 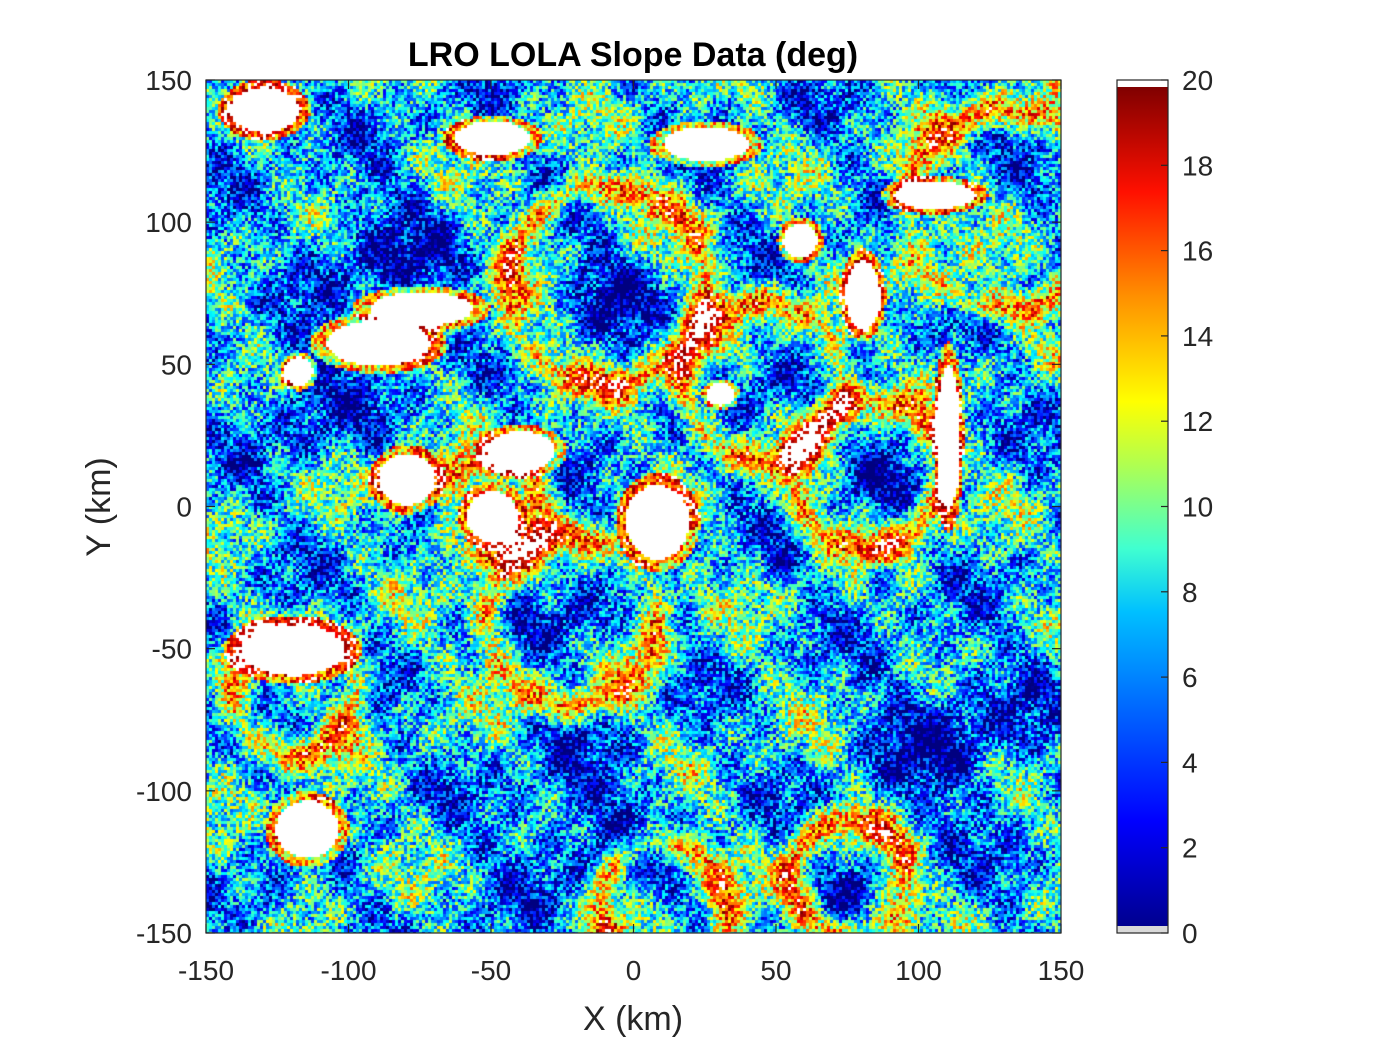 What do you see at coordinates (1142, 929) in the screenshot?
I see `colorbar-under-swatch` at bounding box center [1142, 929].